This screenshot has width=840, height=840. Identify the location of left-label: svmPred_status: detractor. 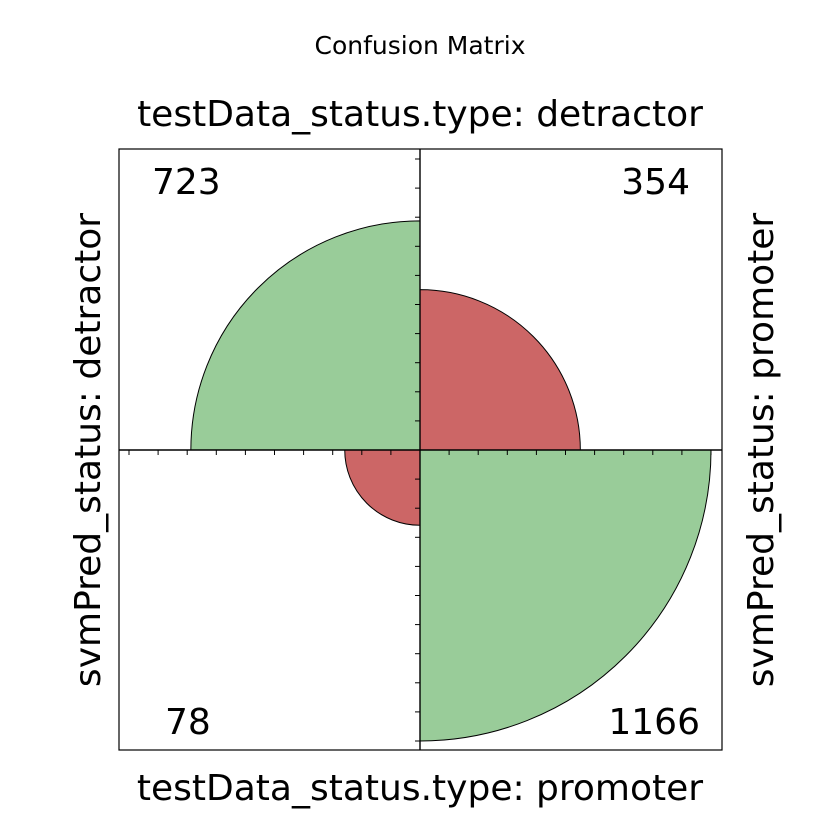
(88, 450).